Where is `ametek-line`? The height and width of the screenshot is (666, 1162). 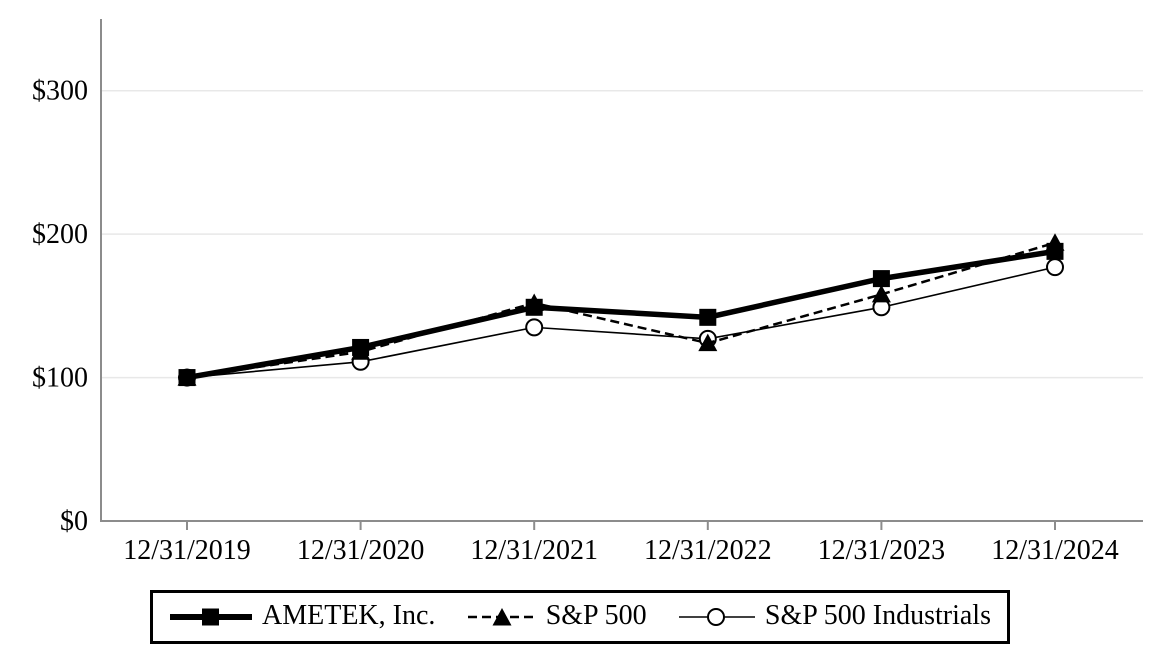
ametek-line is located at coordinates (621, 314).